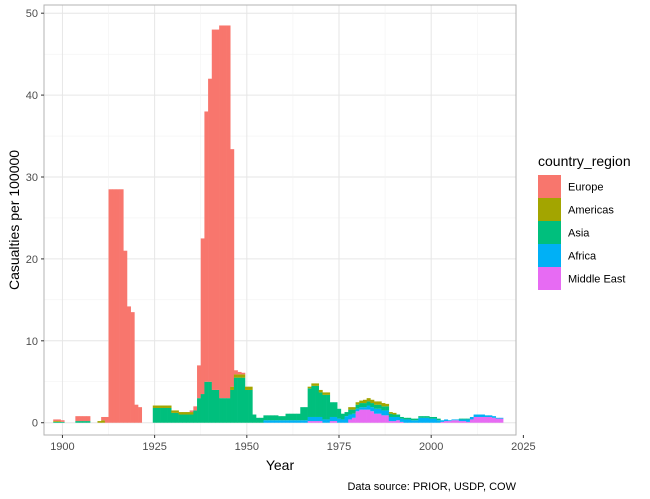 This screenshot has width=650, height=499. What do you see at coordinates (221, 410) in the screenshot?
I see `bar-asia-1943` at bounding box center [221, 410].